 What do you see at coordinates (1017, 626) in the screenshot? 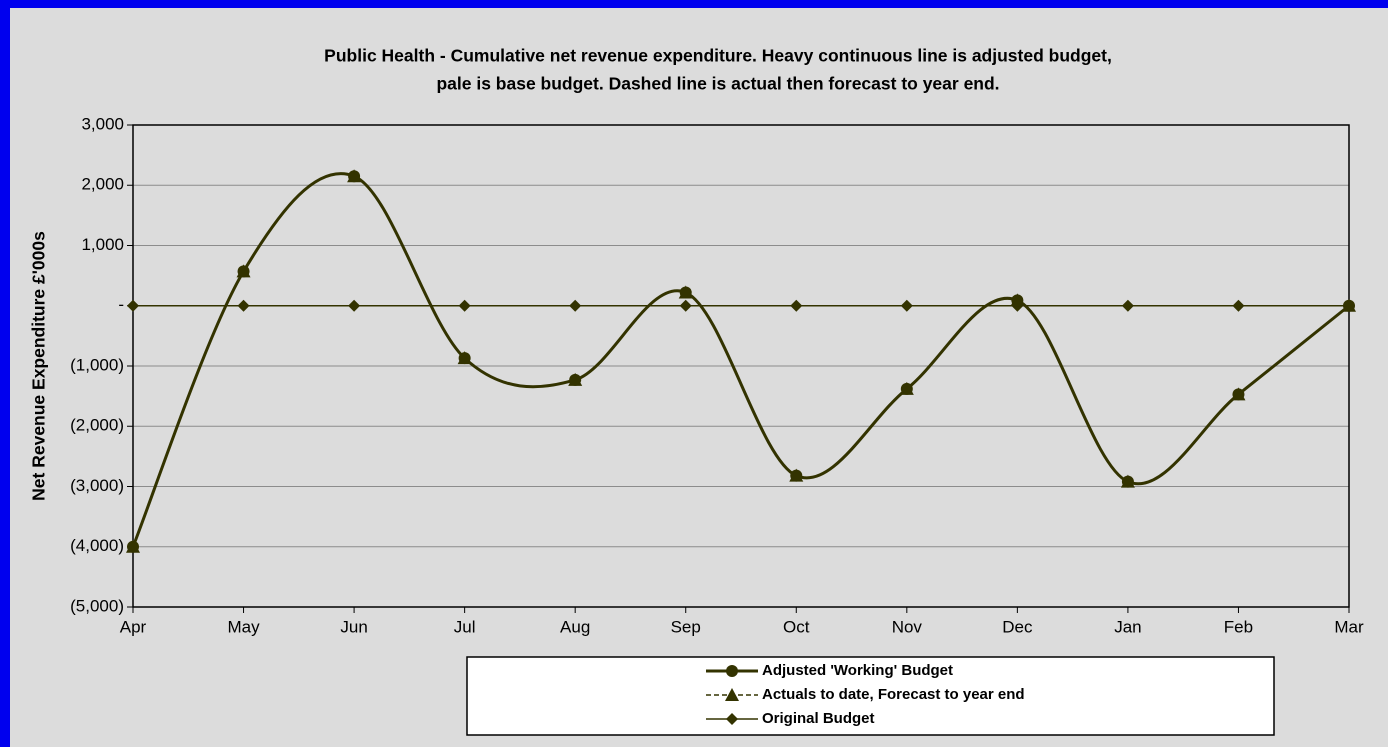
I see `x-tick-label: Dec` at bounding box center [1017, 626].